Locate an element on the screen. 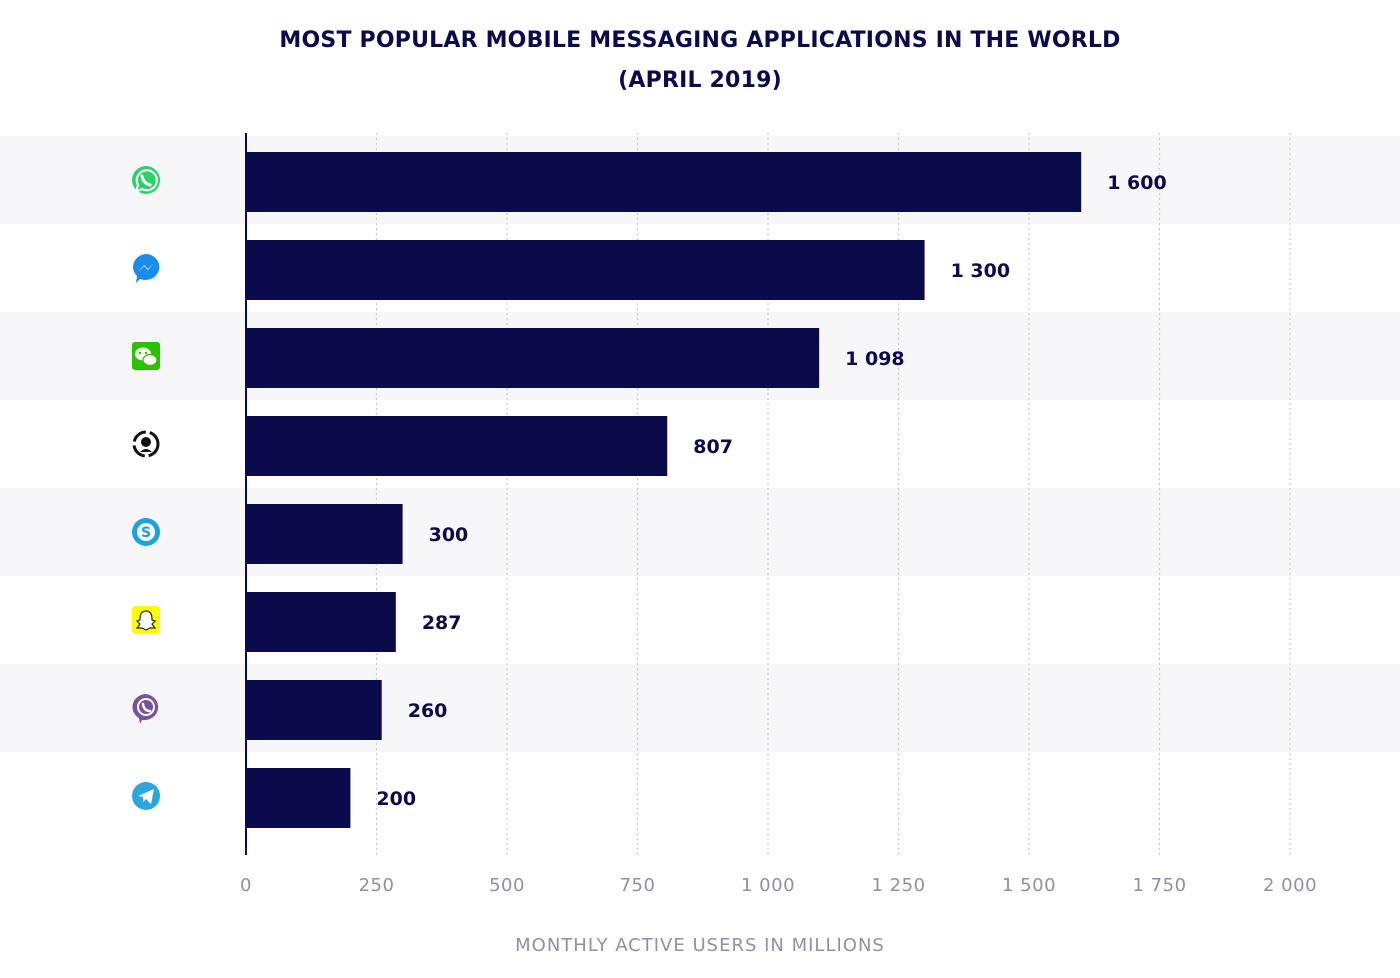 The image size is (1400, 978). bar-value-label: 1 098 is located at coordinates (875, 359).